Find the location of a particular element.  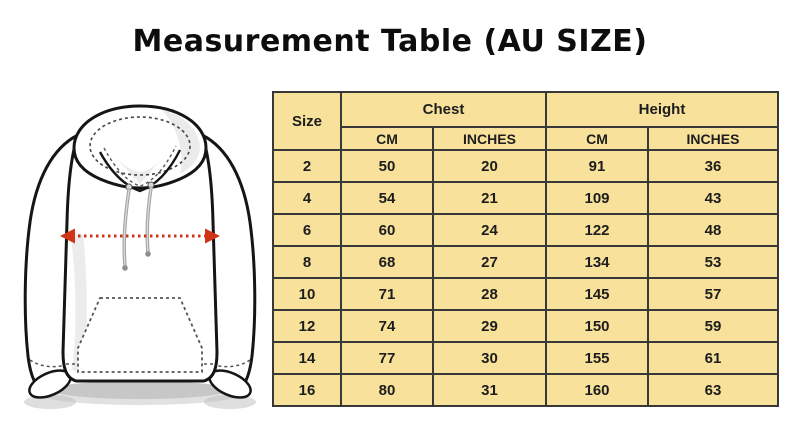

kangaroo-pocket is located at coordinates (140, 335).